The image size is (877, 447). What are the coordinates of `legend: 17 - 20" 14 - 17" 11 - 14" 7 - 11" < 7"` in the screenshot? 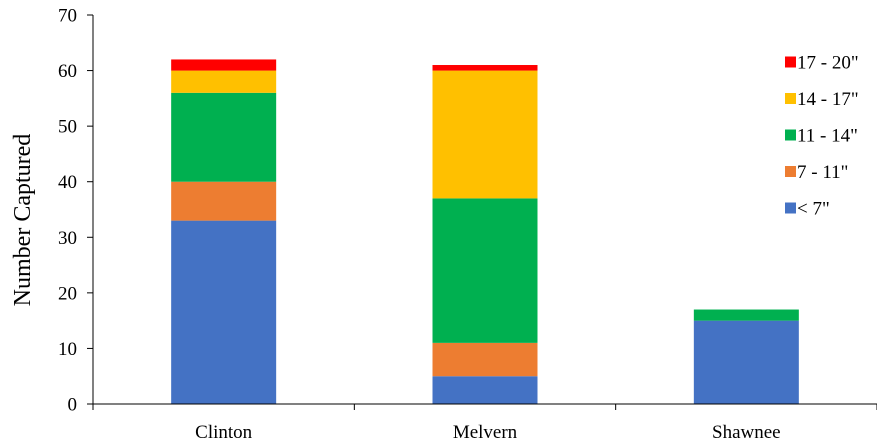 It's located at (822, 136).